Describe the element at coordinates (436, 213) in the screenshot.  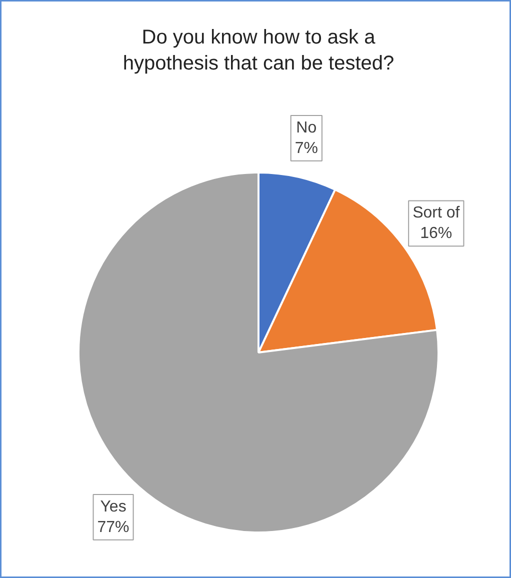
I see `slice-label: Sort of` at that location.